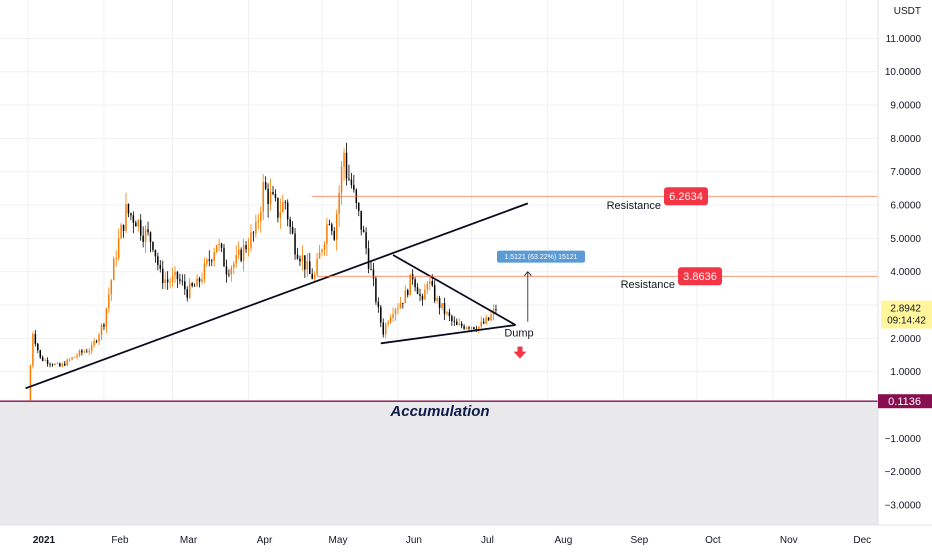 The height and width of the screenshot is (555, 932). I want to click on y-tick-label: 2.0000, so click(905, 339).